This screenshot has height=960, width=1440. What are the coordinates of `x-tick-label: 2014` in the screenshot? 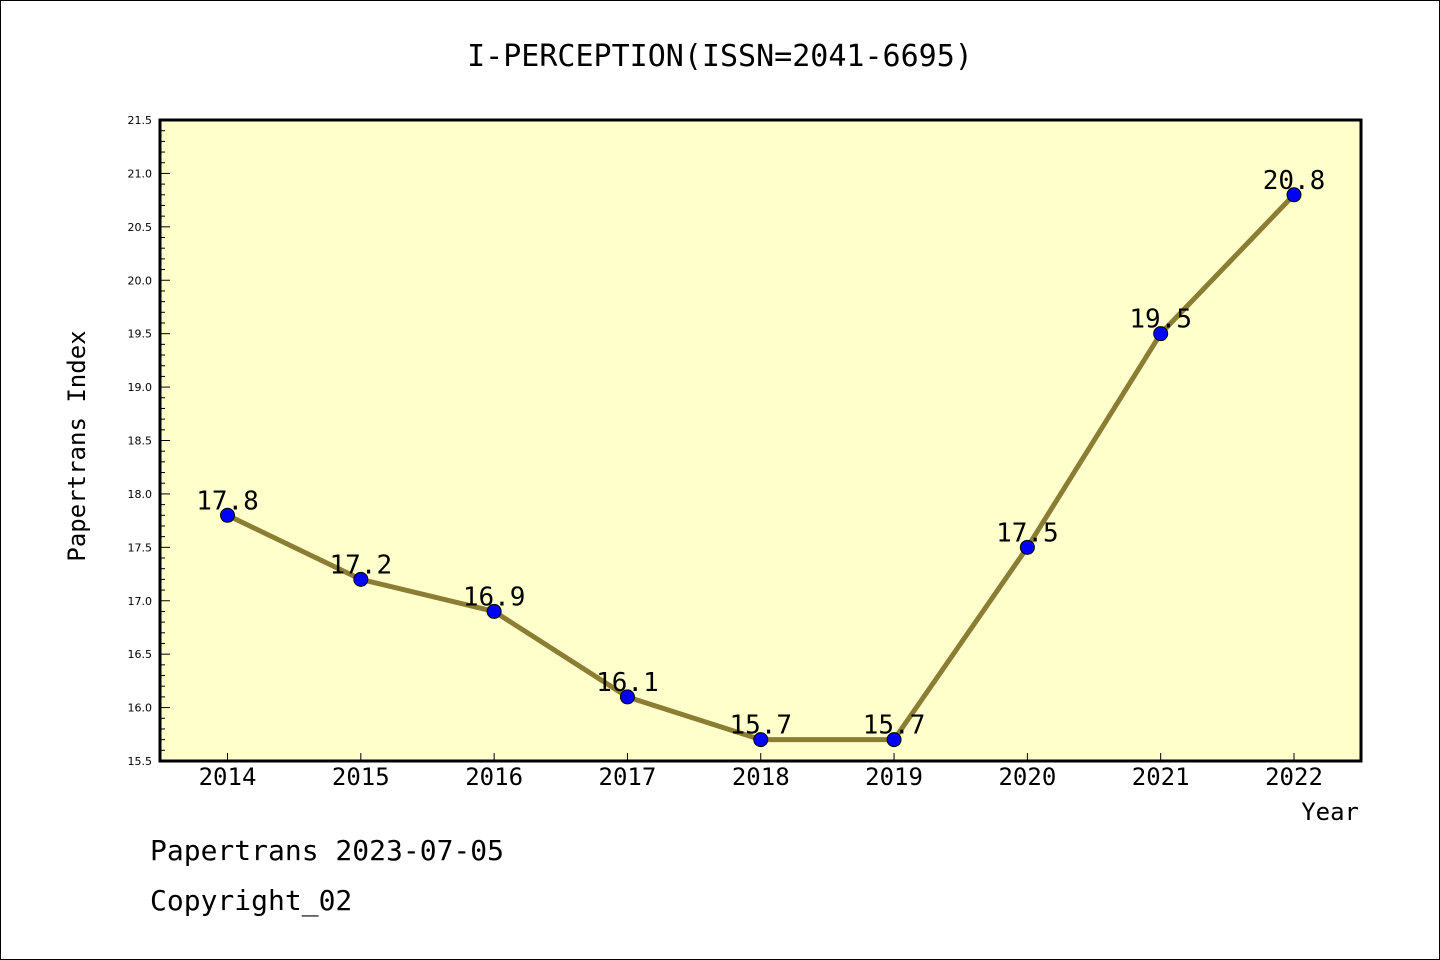 It's located at (228, 777).